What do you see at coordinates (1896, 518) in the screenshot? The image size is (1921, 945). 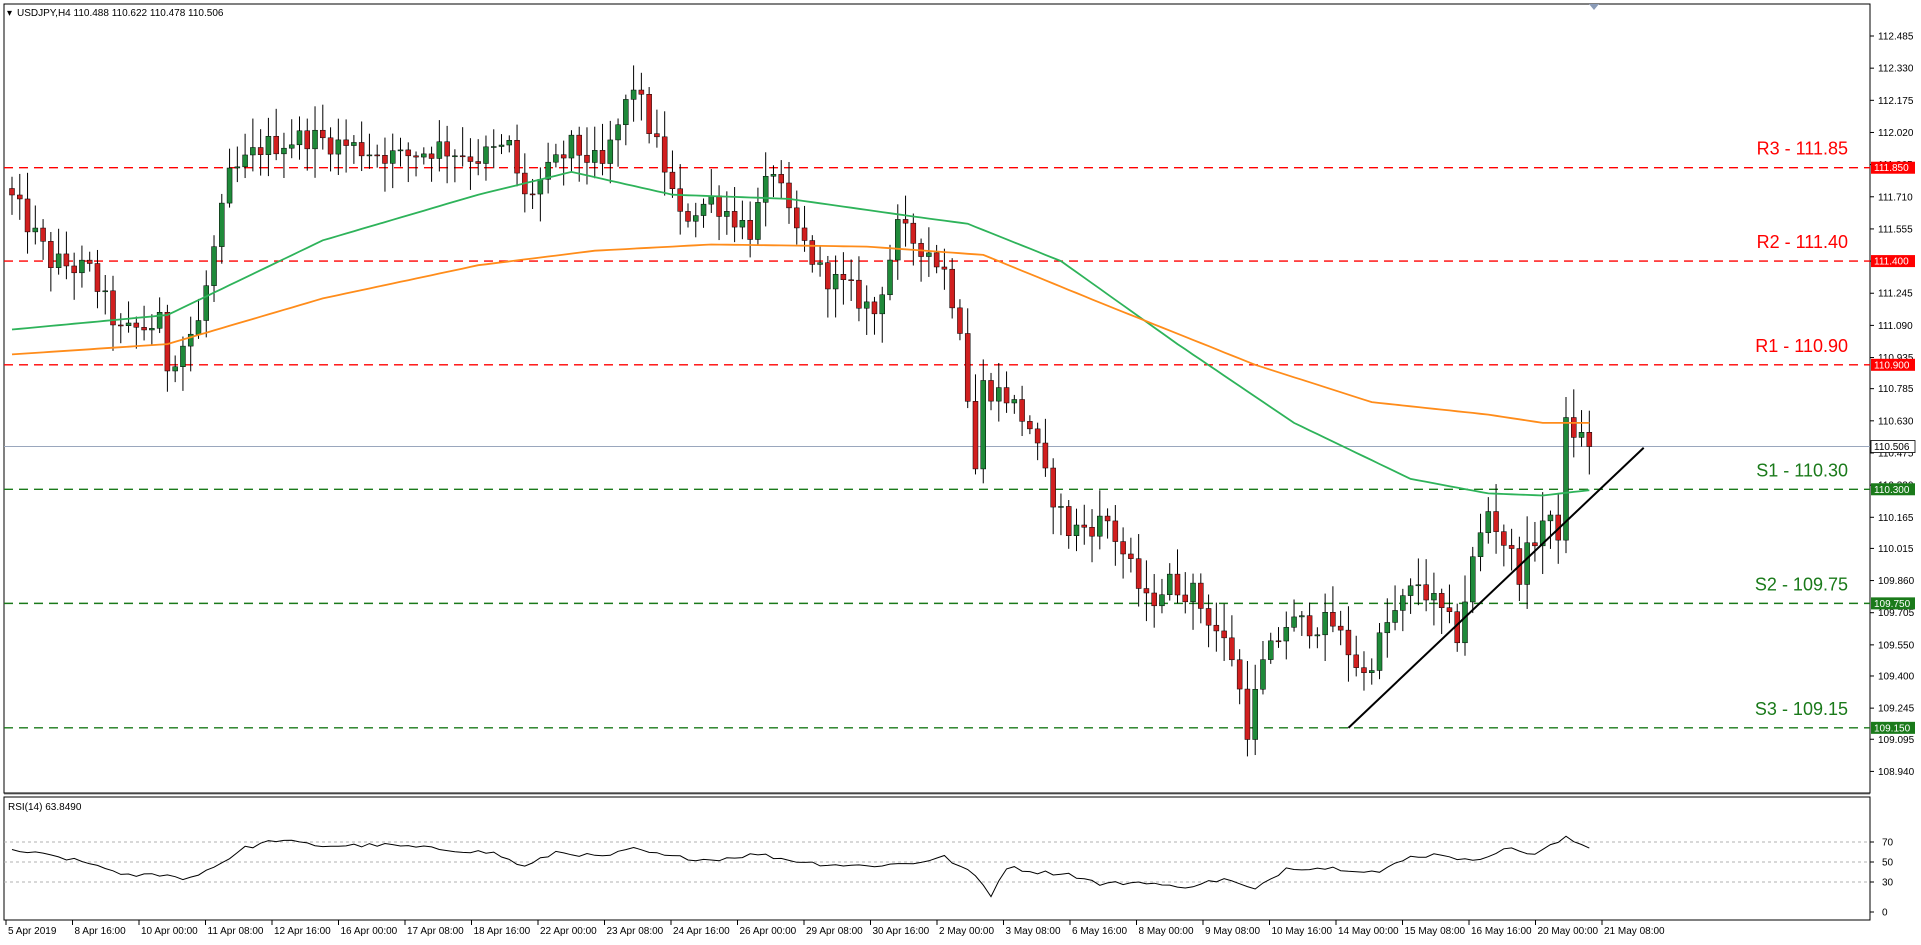 I see `price-tick-label: 110.165` at bounding box center [1896, 518].